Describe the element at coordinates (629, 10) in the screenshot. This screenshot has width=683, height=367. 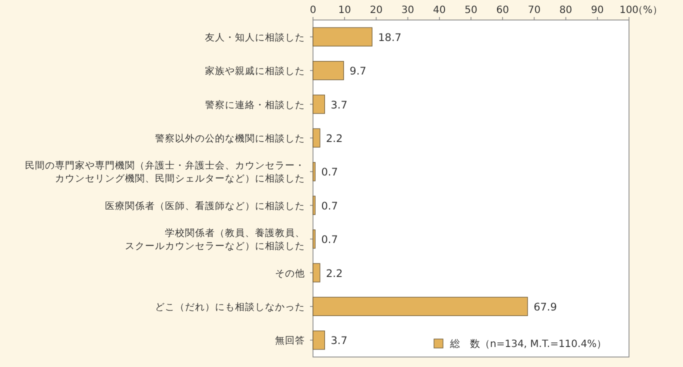
I see `x-tick-label: 100` at that location.